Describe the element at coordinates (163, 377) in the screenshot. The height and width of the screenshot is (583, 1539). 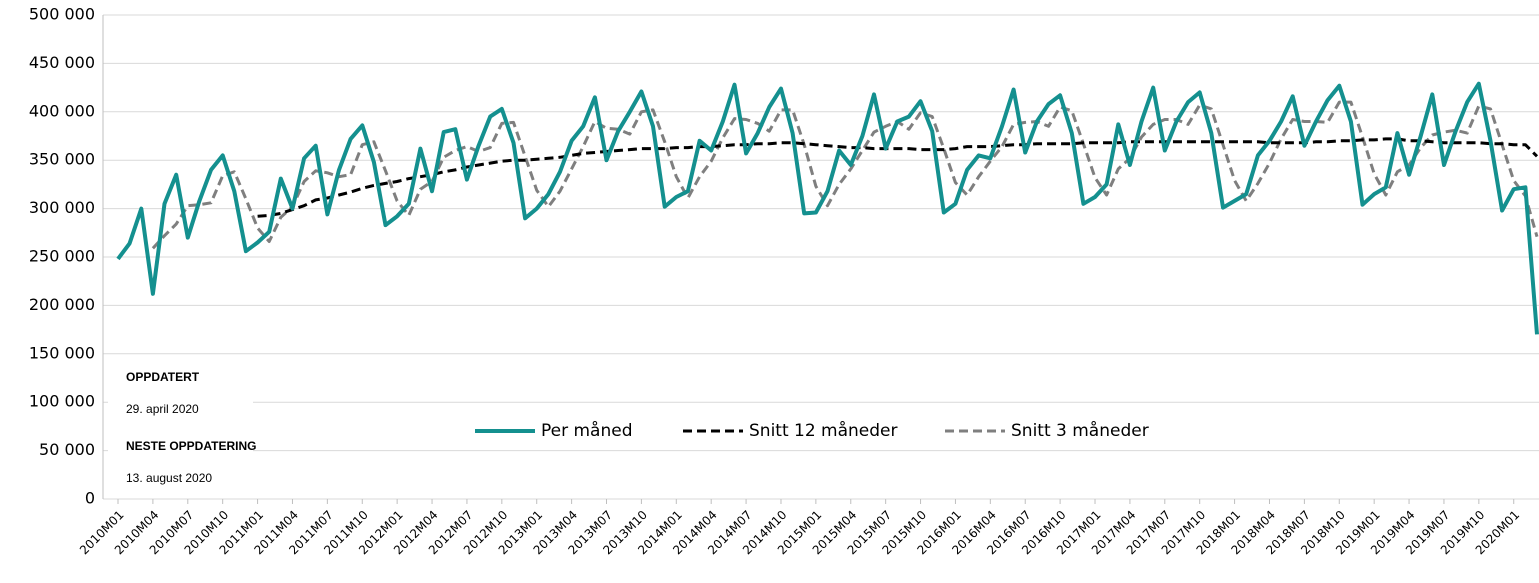
I see `annotation: OPPDATERT` at that location.